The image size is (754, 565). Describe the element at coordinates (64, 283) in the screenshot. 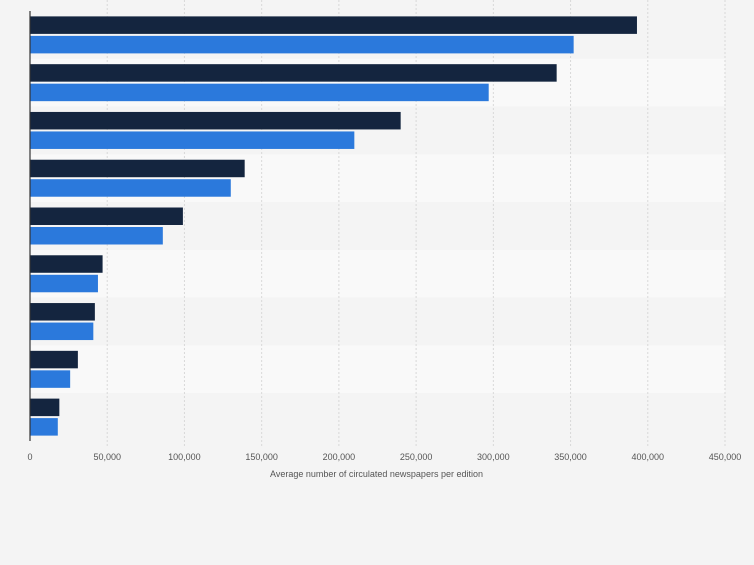

I see `bar-series2-row6` at that location.